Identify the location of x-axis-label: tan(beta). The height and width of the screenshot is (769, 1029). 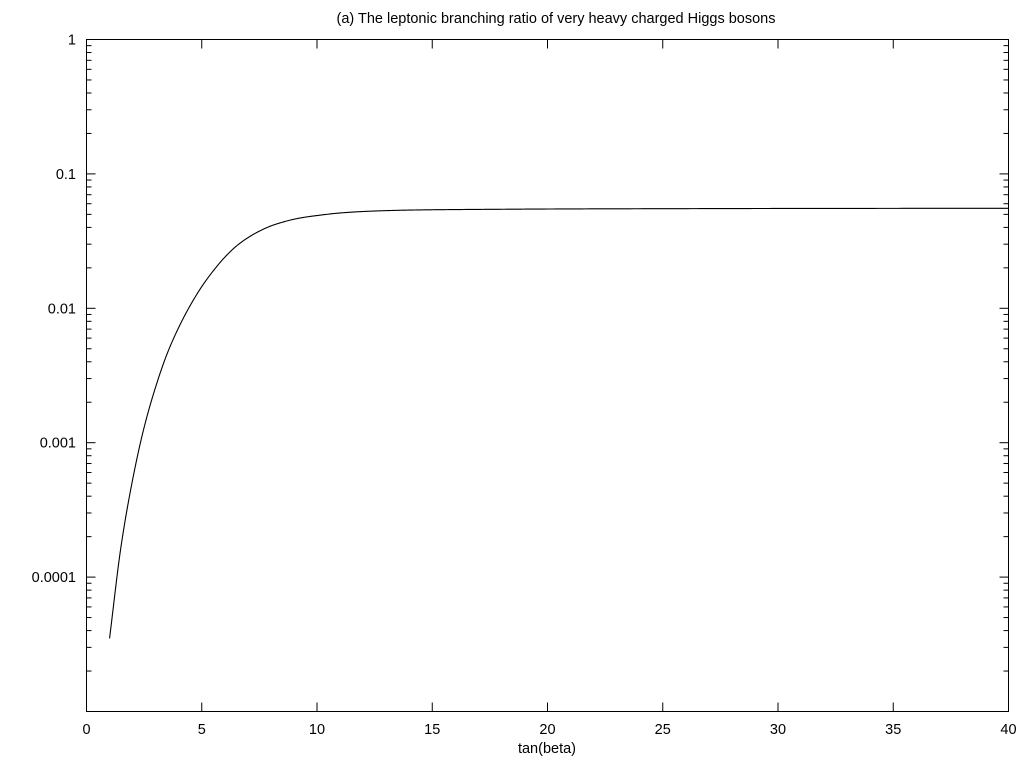
(547, 749).